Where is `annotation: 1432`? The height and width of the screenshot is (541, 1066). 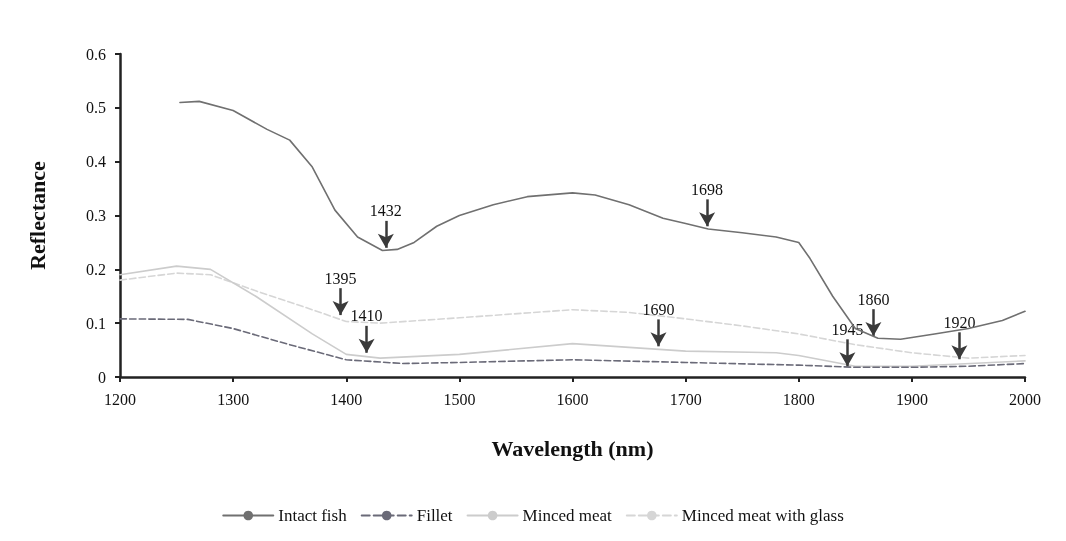
annotation: 1432 is located at coordinates (385, 211).